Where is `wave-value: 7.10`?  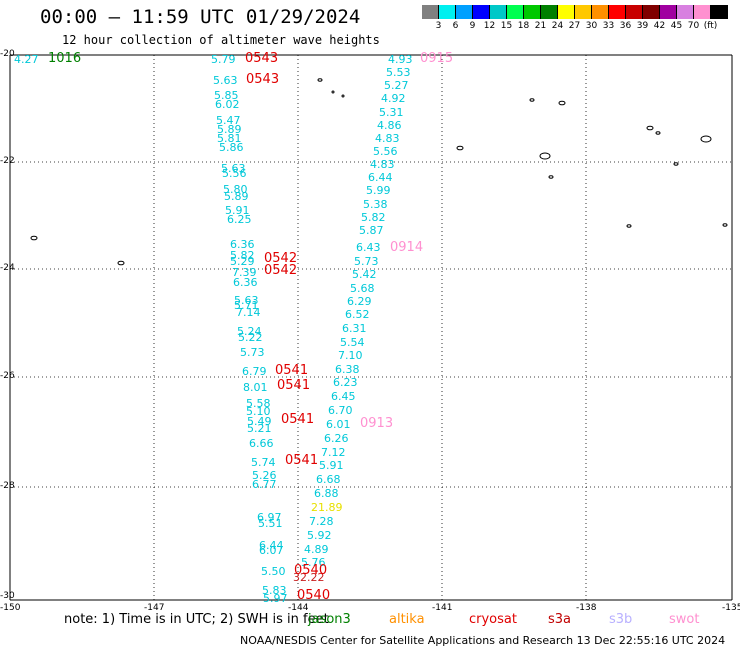
wave-value: 7.10 is located at coordinates (350, 355).